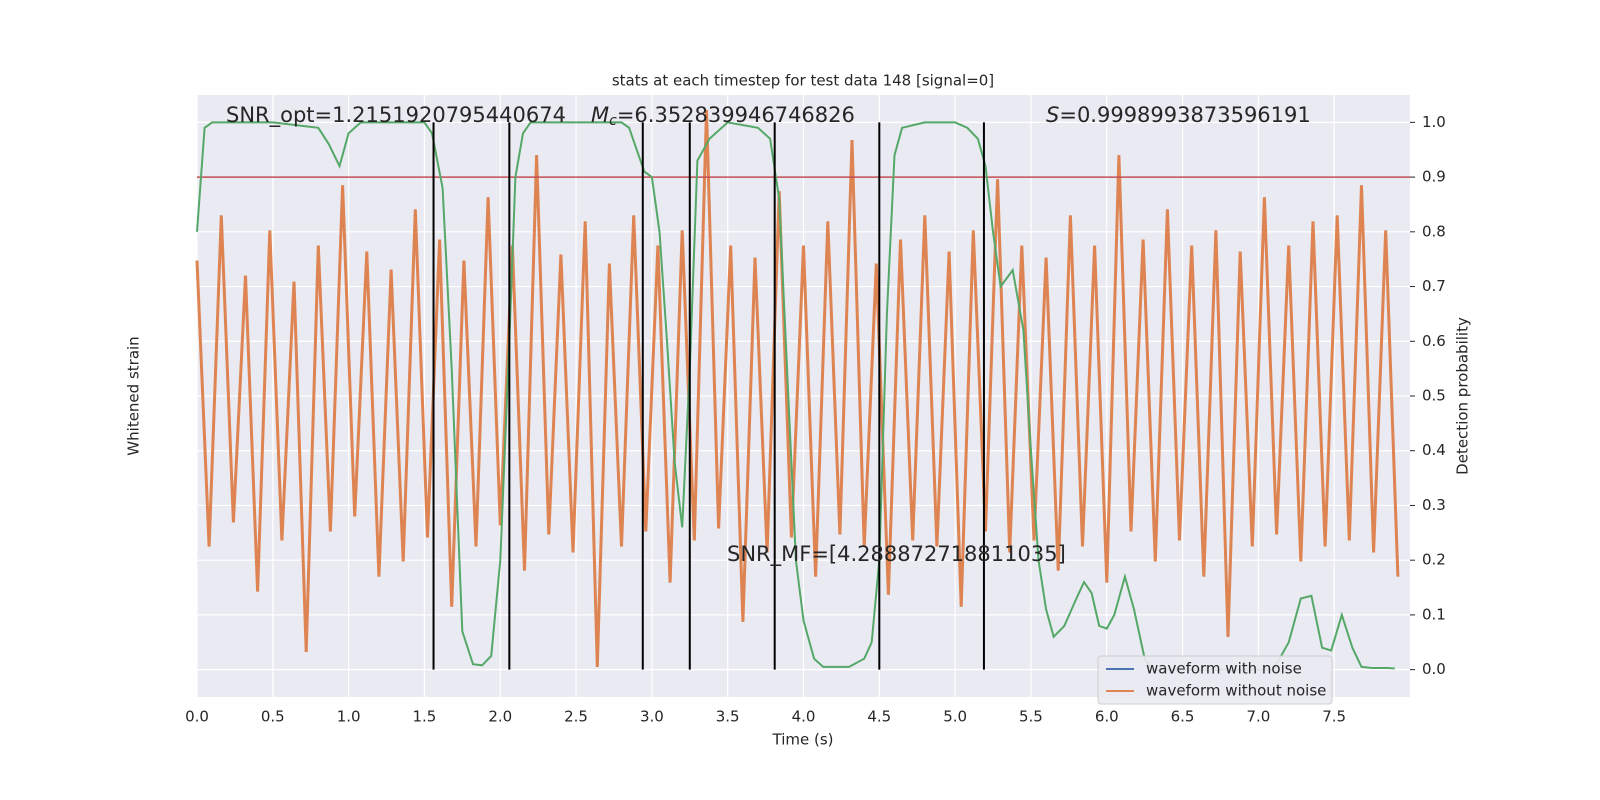  Describe the element at coordinates (1434, 669) in the screenshot. I see `y2-tick-label: 0.0` at that location.